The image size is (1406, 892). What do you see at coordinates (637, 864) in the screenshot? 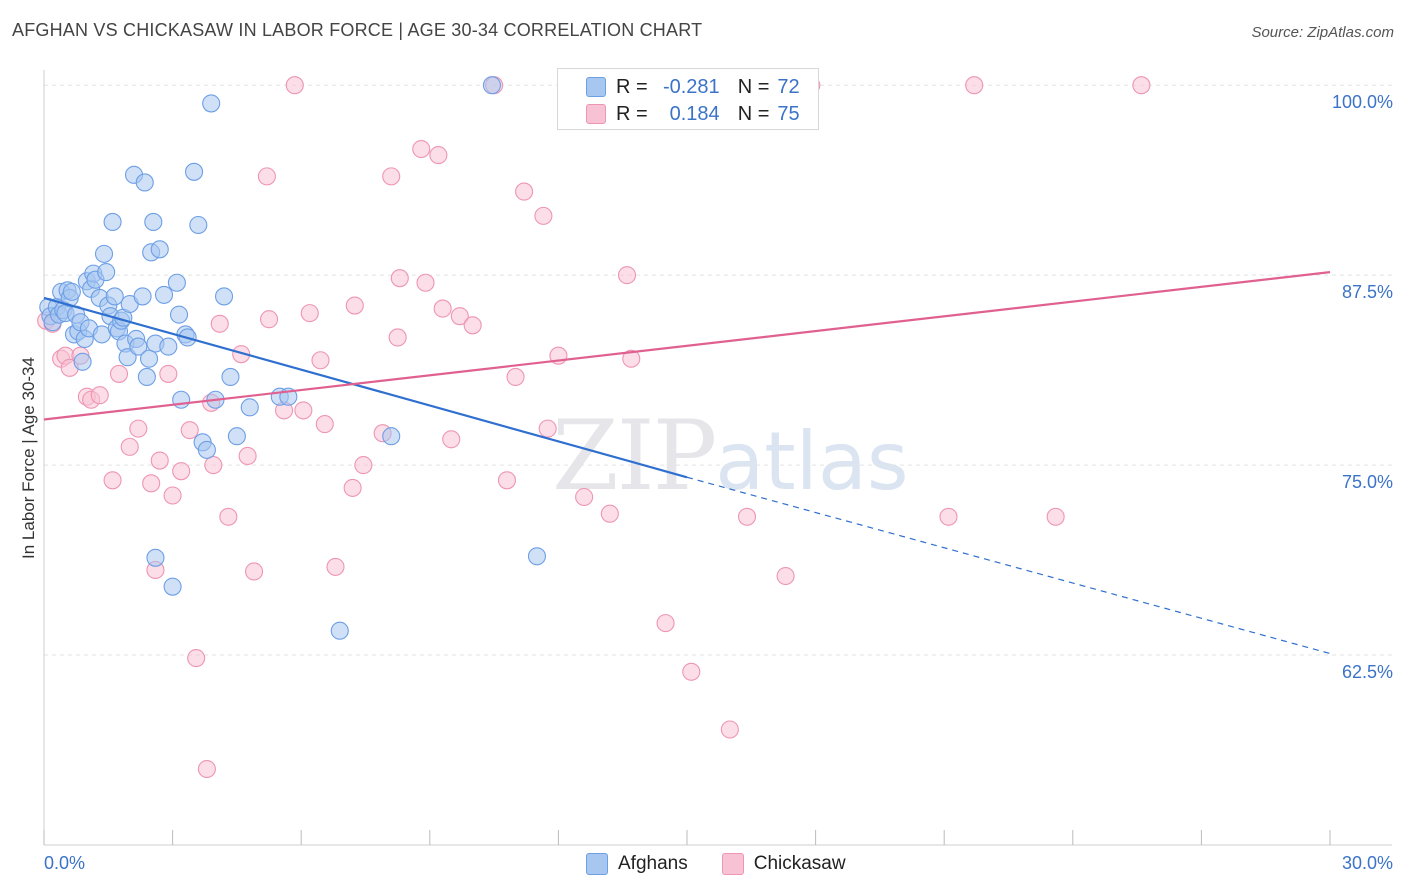
I see `legend-item-afghans: Afghans` at bounding box center [637, 864].